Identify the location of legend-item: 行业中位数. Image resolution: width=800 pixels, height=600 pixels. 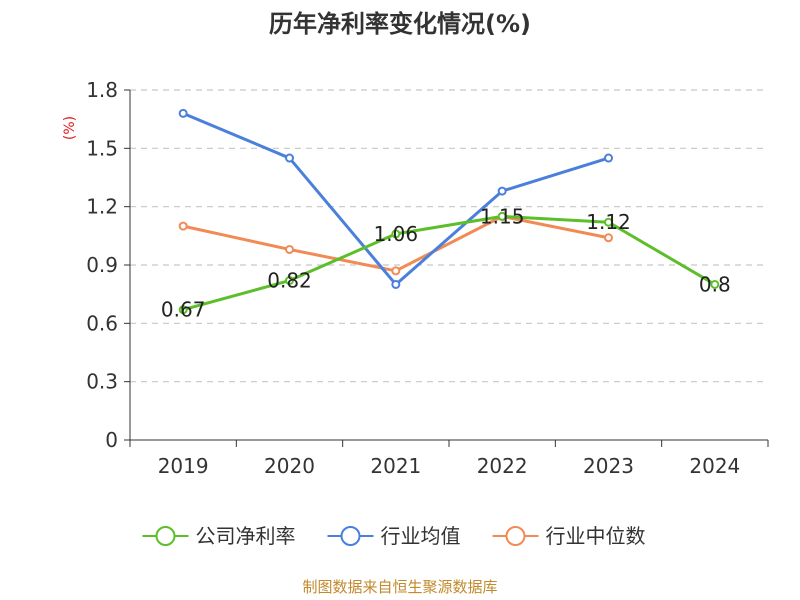
(569, 536).